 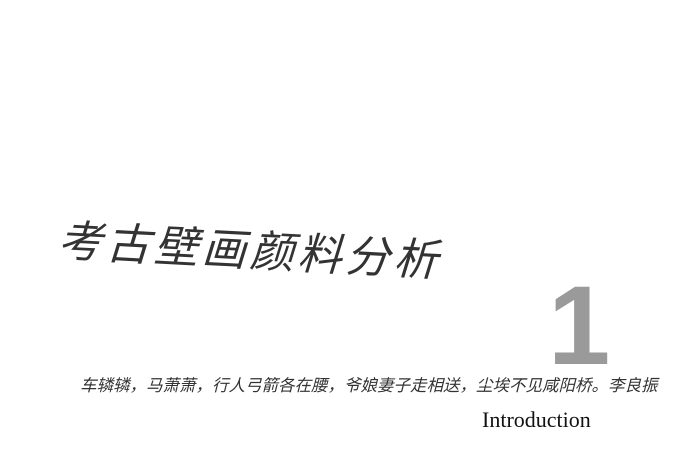 I want to click on section-number: 1, so click(x=579, y=325).